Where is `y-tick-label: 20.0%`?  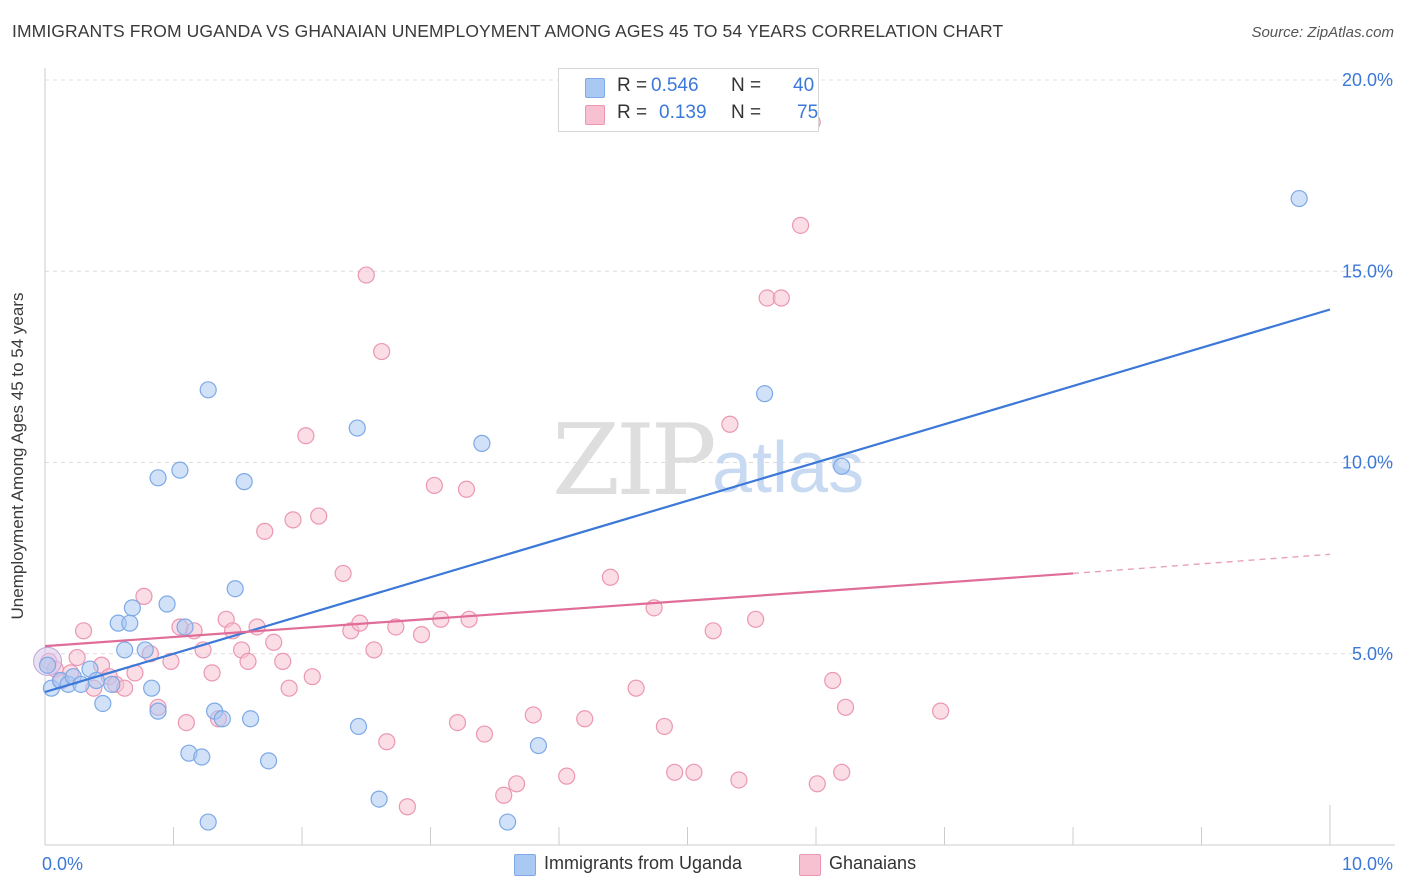
y-tick-label: 20.0% is located at coordinates (1367, 80).